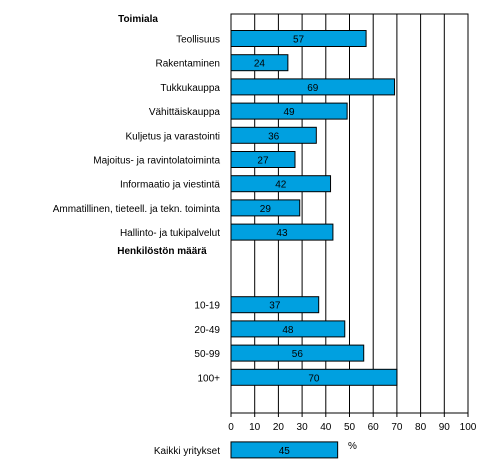  Describe the element at coordinates (231, 427) in the screenshot. I see `x-tick-label: 0` at that location.